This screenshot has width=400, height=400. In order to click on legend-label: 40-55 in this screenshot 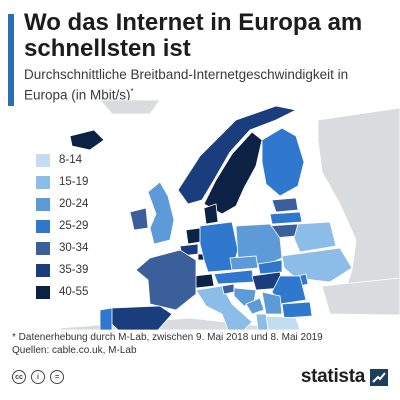, I will do `click(74, 292)`.